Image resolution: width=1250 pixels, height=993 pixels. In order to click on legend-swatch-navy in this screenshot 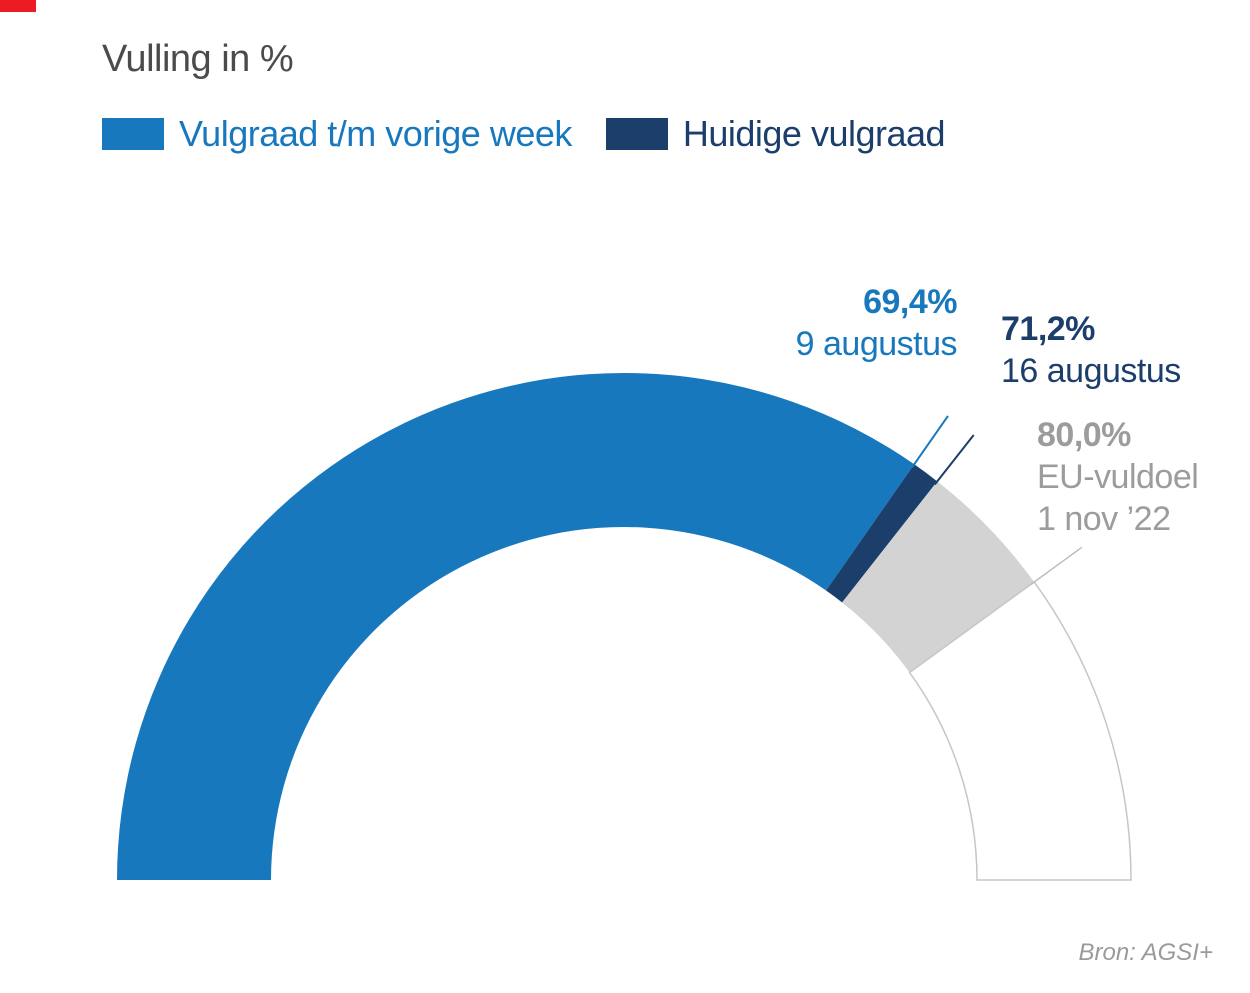, I will do `click(636, 134)`.